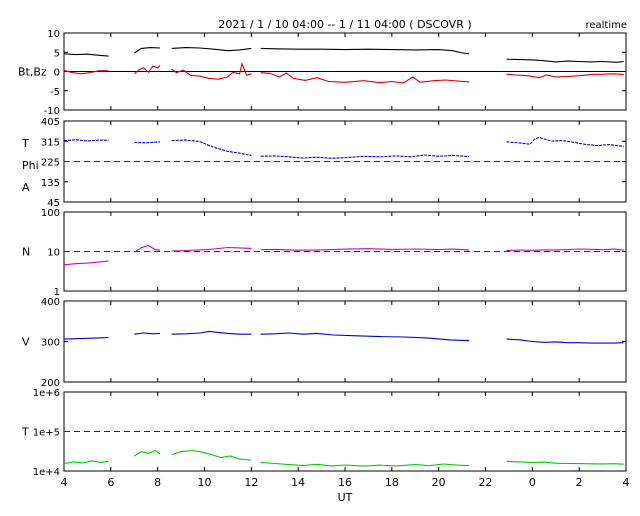 The width and height of the screenshot is (640, 516). I want to click on panel-label: Bt,Bz, so click(32, 72).